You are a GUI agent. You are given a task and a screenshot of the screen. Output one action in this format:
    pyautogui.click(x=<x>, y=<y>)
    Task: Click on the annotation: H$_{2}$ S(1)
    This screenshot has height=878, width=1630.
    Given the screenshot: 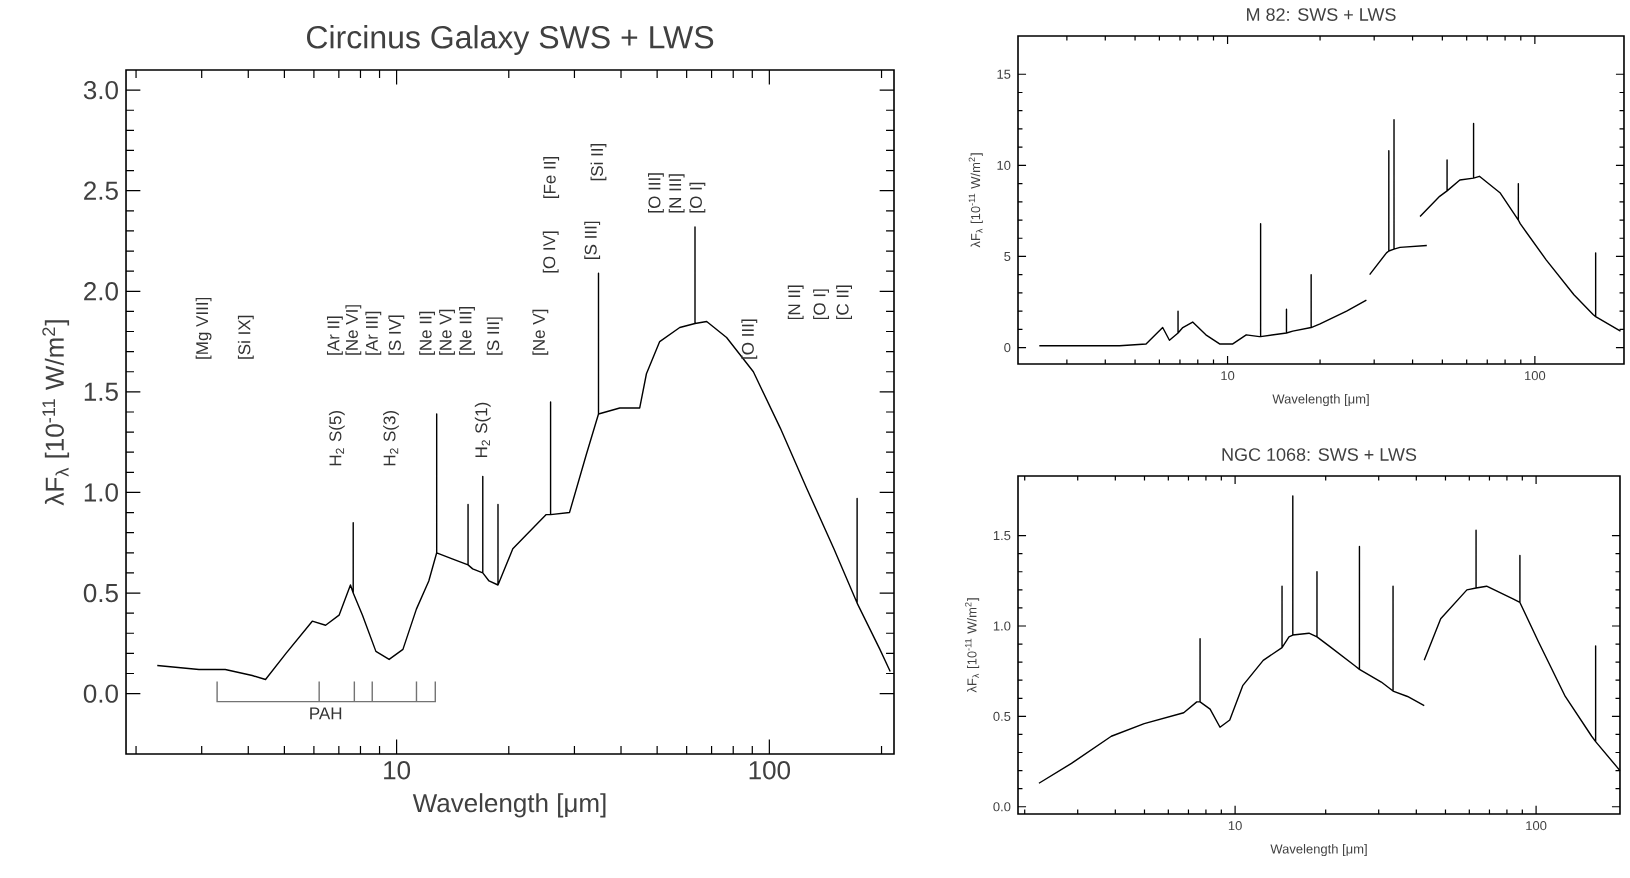 What is the action you would take?
    pyautogui.click(x=482, y=430)
    